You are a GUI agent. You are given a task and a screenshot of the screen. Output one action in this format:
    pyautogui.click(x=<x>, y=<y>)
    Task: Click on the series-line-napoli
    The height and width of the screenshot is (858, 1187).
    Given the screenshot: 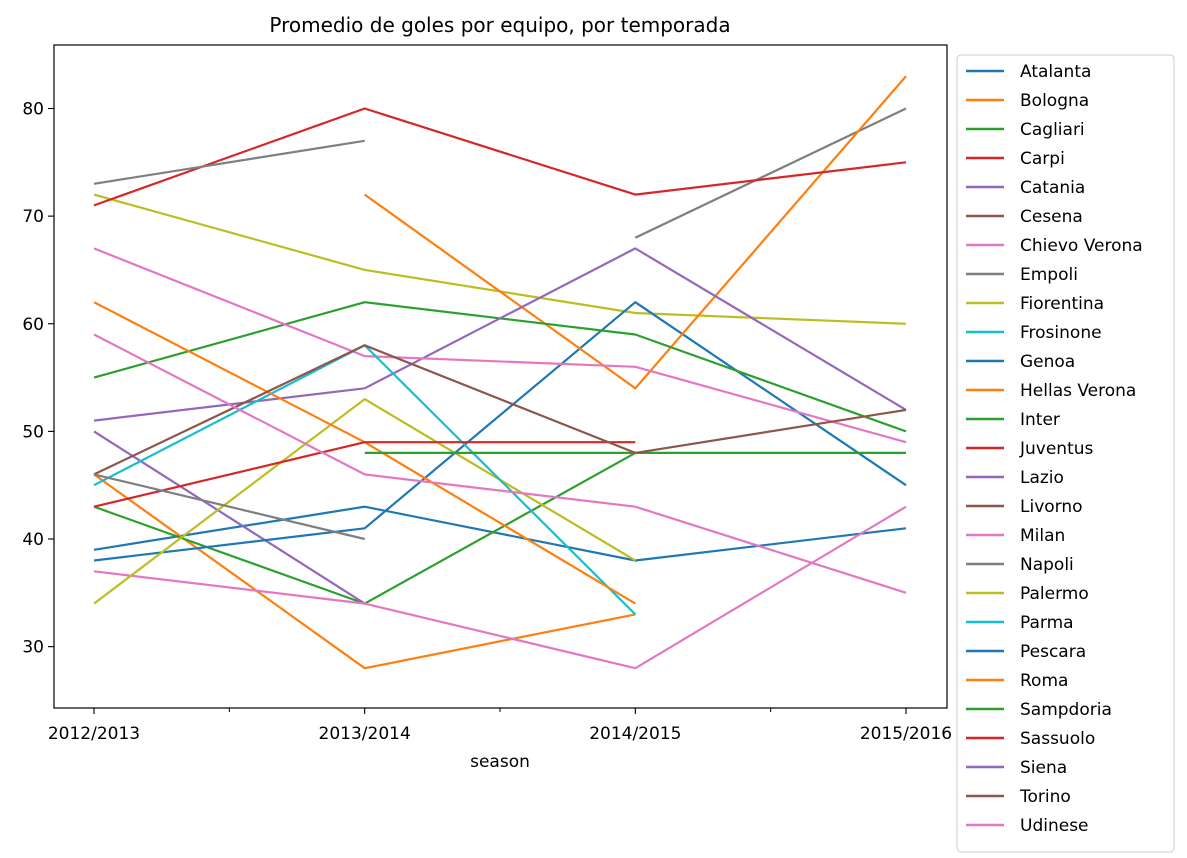 What is the action you would take?
    pyautogui.click(x=229, y=162)
    